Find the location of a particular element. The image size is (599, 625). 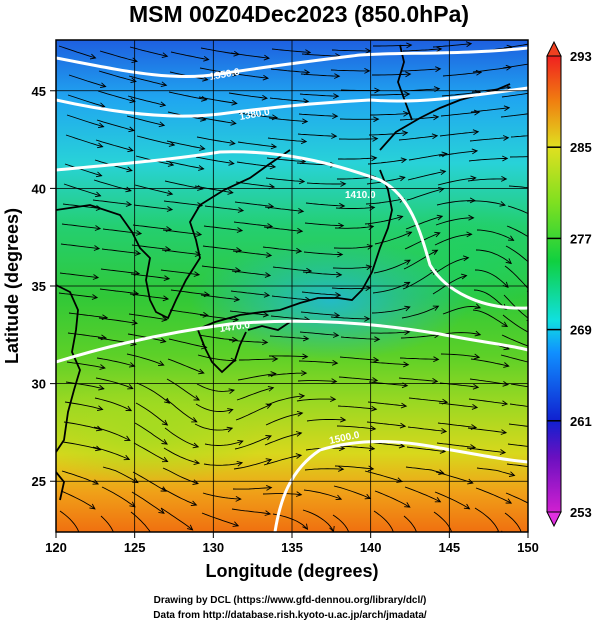

x-tick-label: 140 is located at coordinates (371, 547).